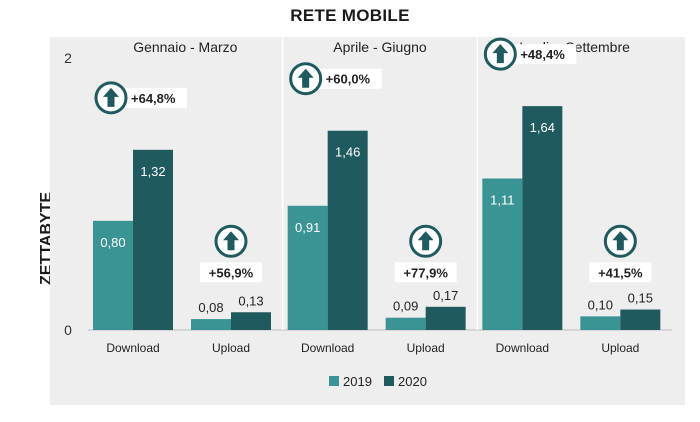 The height and width of the screenshot is (422, 700). I want to click on growth-label: +56,9%, so click(231, 272).